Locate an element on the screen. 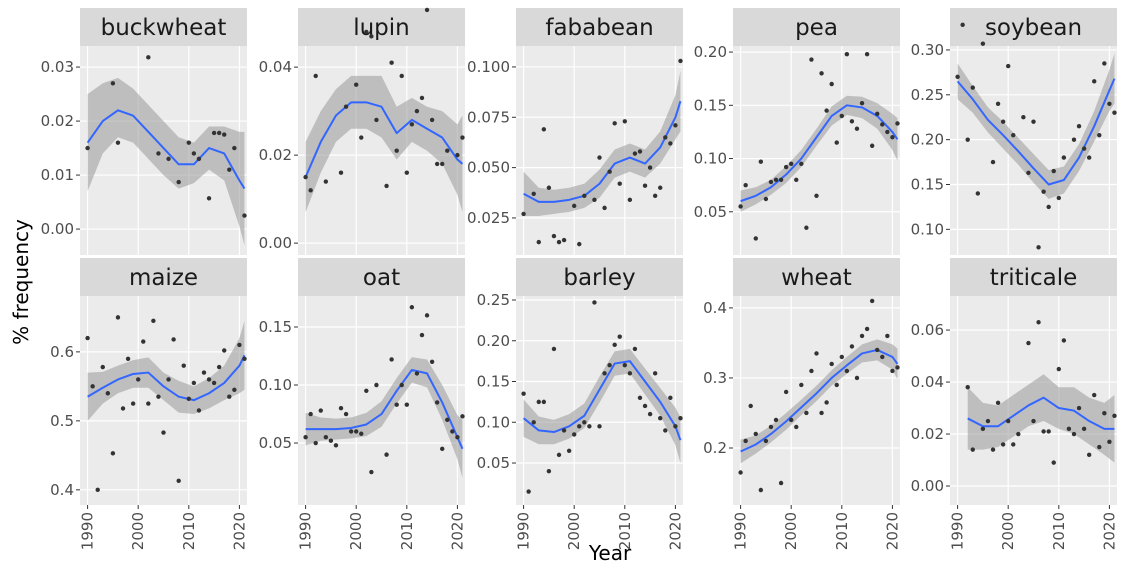  strip-label: buckwheat is located at coordinates (164, 28).